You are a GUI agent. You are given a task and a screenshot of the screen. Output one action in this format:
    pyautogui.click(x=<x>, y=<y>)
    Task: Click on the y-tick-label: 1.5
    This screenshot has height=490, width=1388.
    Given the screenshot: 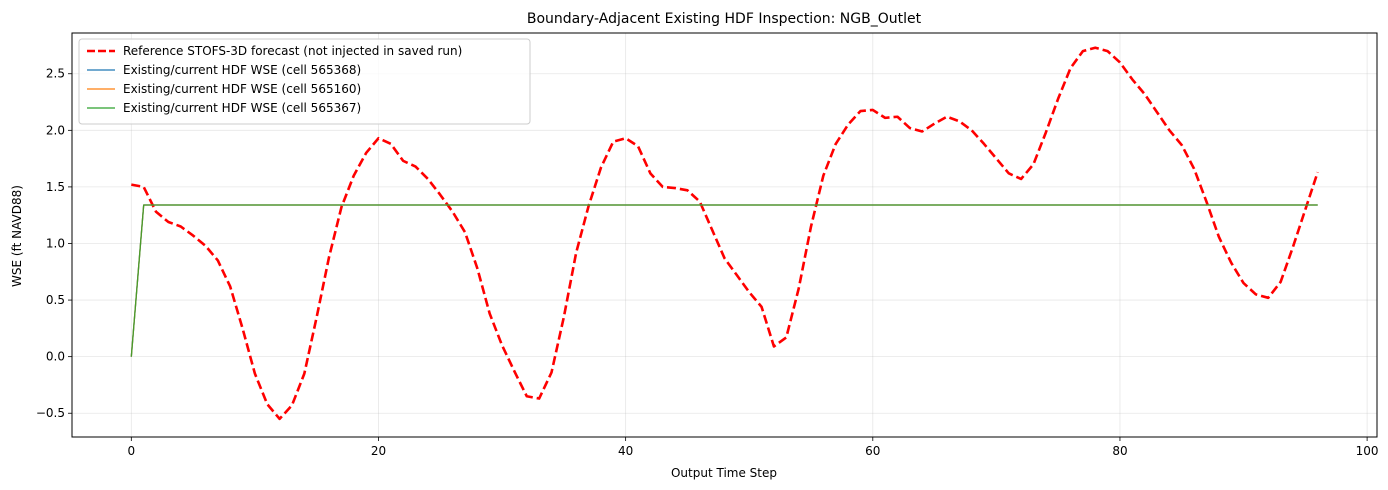 What is the action you would take?
    pyautogui.click(x=55, y=187)
    